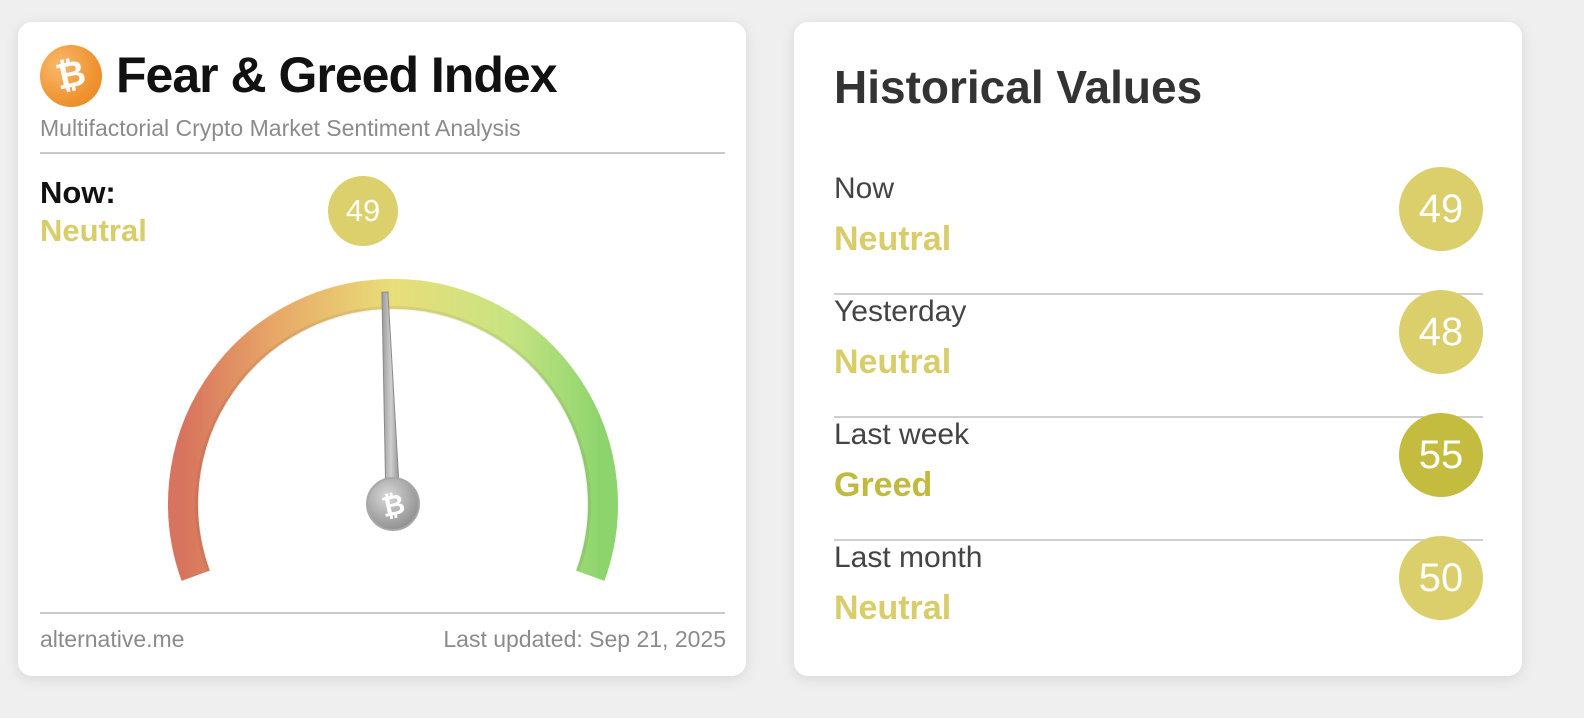 The image size is (1584, 718). I want to click on row-value-bubble: 50, so click(1441, 578).